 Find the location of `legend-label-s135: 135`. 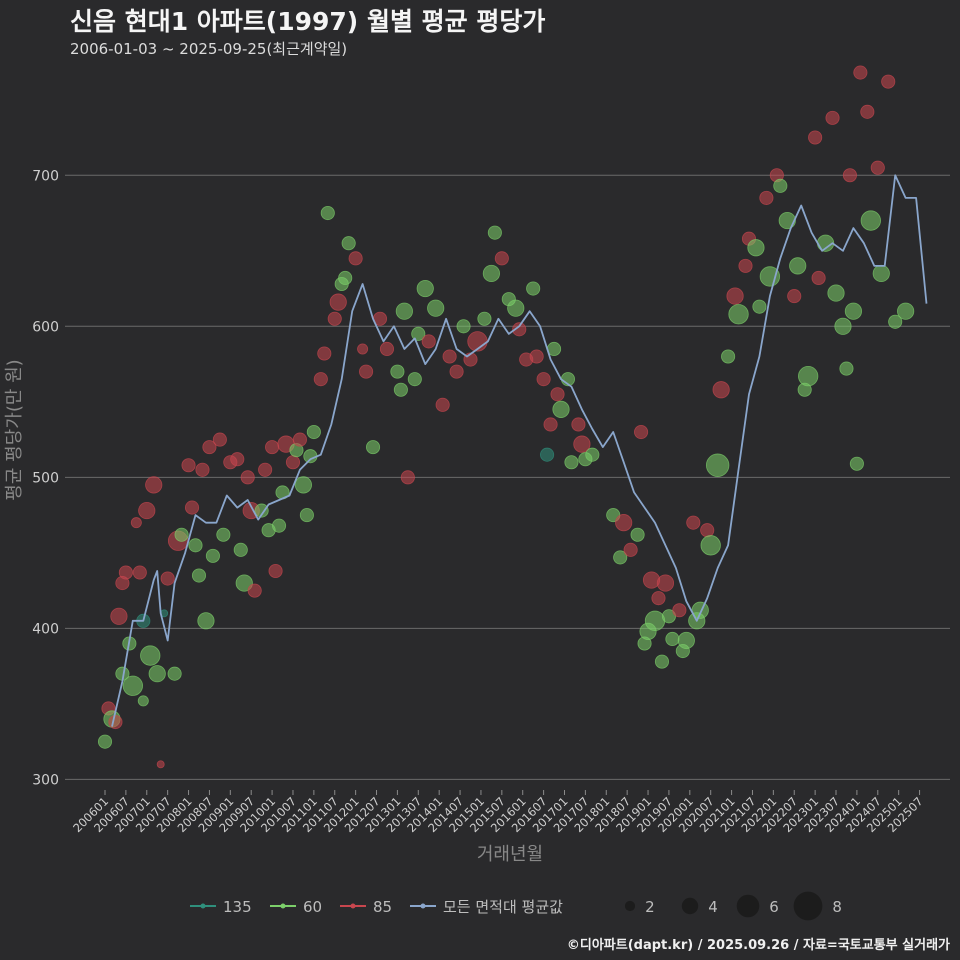

legend-label-s135: 135 is located at coordinates (237, 907).